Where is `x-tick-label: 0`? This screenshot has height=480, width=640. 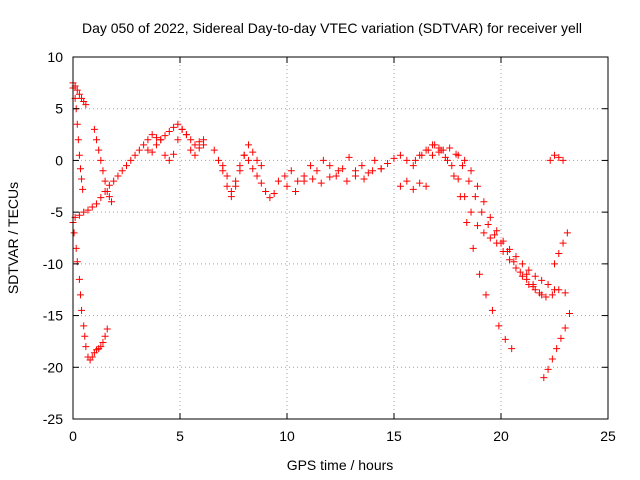
x-tick-label: 0 is located at coordinates (73, 436).